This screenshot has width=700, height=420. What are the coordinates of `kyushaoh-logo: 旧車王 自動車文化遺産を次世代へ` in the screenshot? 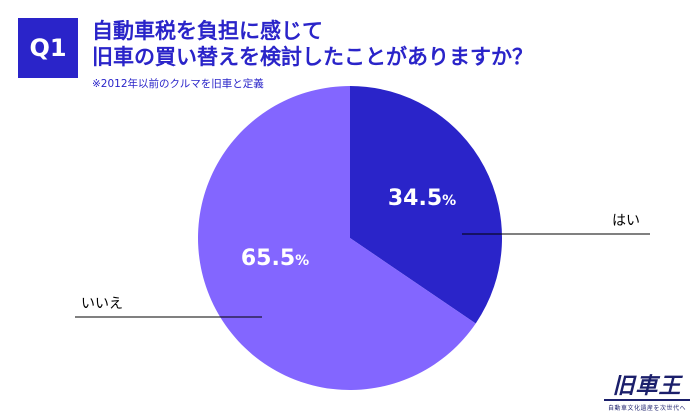 It's located at (647, 393).